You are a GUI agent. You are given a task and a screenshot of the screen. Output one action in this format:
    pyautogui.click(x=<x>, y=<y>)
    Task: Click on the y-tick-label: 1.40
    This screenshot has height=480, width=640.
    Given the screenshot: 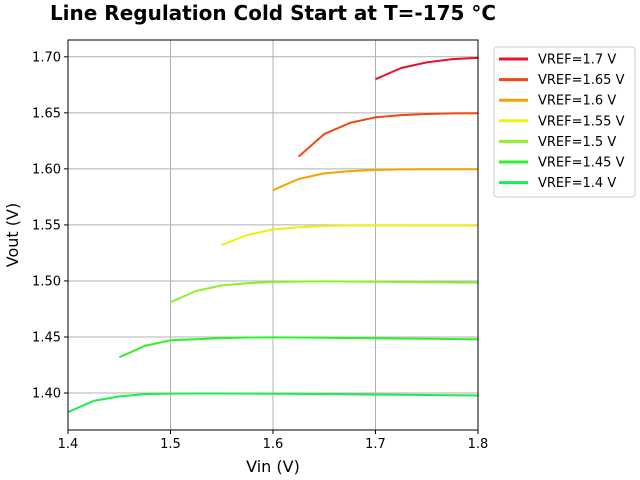 What is the action you would take?
    pyautogui.click(x=46, y=394)
    